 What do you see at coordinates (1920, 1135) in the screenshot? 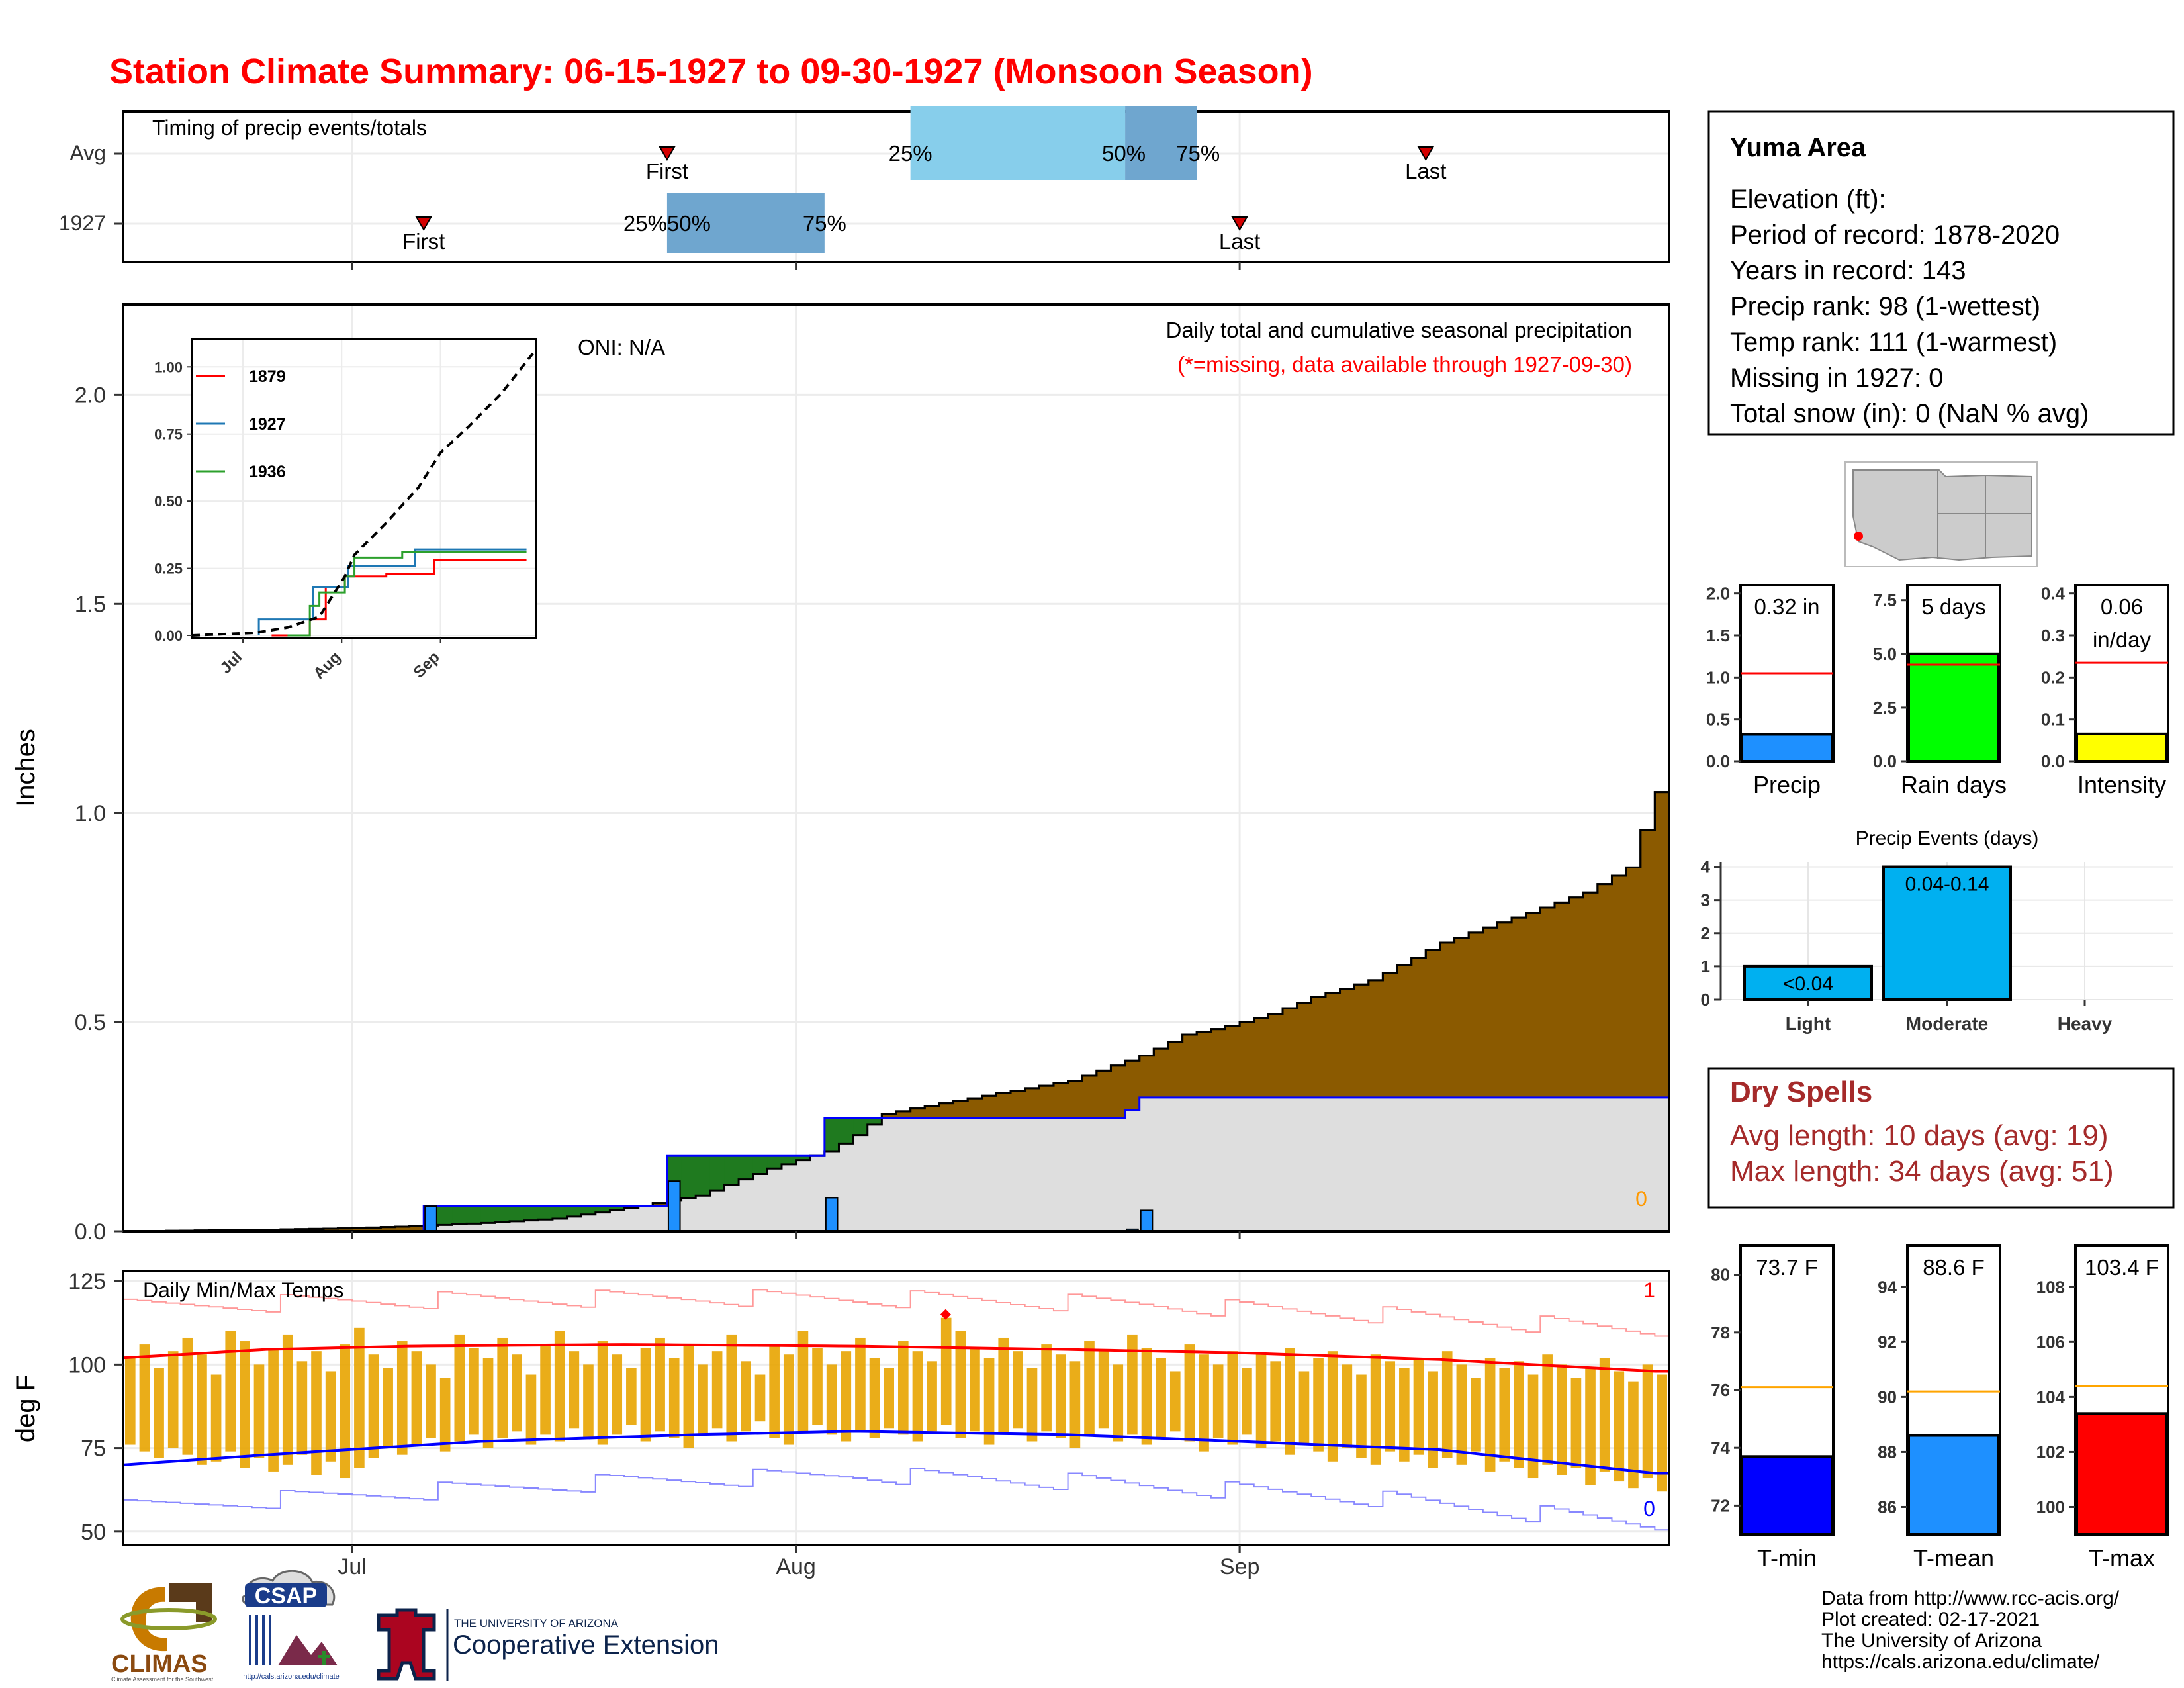
I see `dry-spells-avg: Avg length: 10 days (avg: 19)` at bounding box center [1920, 1135].